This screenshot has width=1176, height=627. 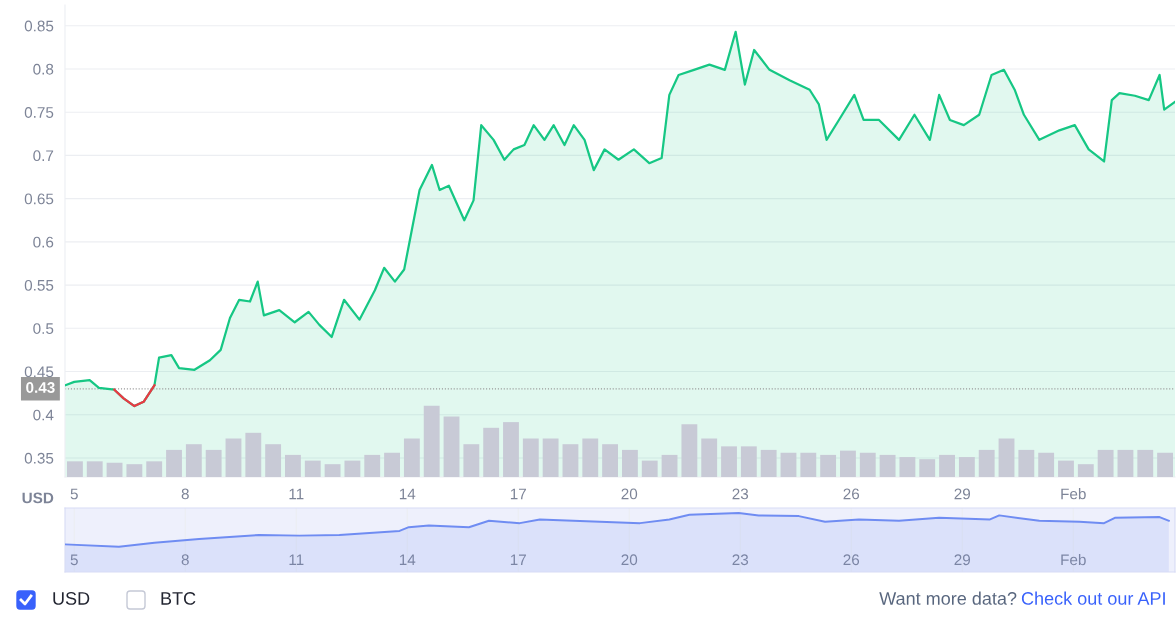 I want to click on text: USD, so click(x=71, y=598).